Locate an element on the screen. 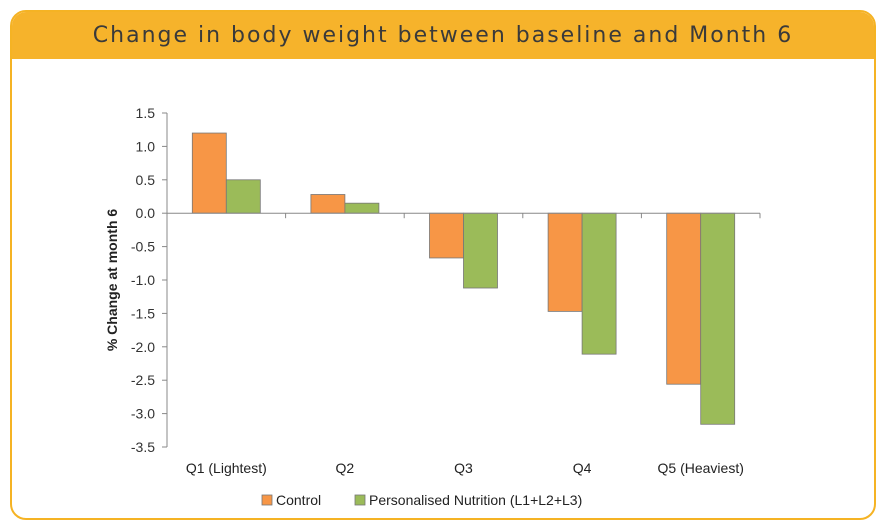 Image resolution: width=889 pixels, height=532 pixels. y-axis-title: % Change at month 6 is located at coordinates (112, 280).